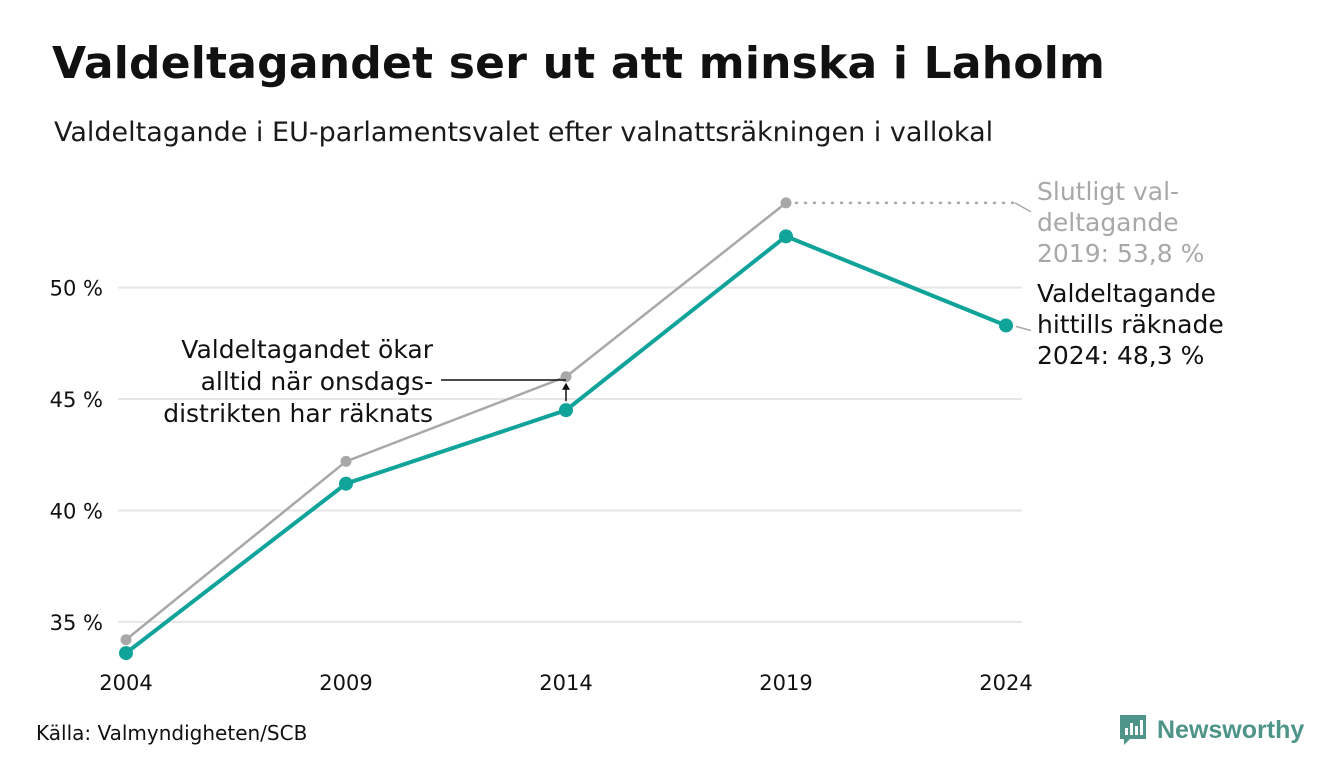 The image size is (1340, 780). Describe the element at coordinates (566, 386) in the screenshot. I see `note-arrow-head` at that location.